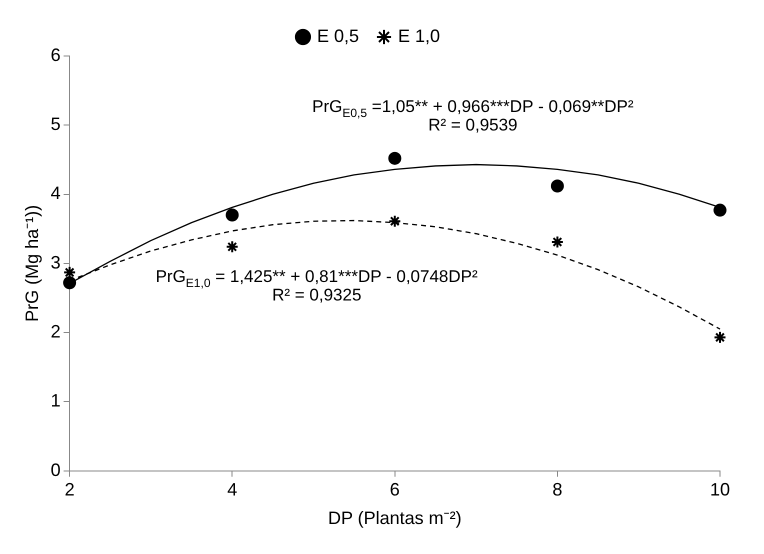 This screenshot has width=764, height=554. Describe the element at coordinates (557, 490) in the screenshot. I see `x-tick-label: 8` at that location.